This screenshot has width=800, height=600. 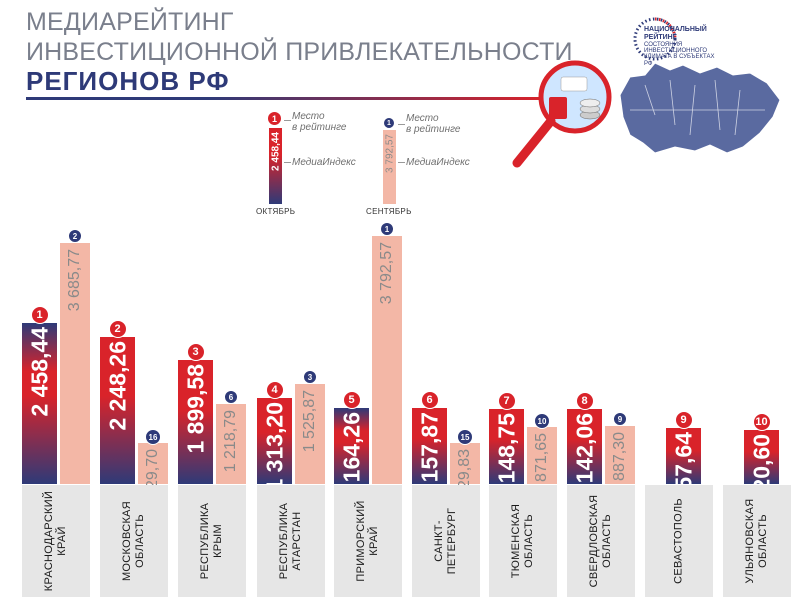 I want to click on region-label: МОСКОВСКАЯ ОБЛАСТЬ, so click(x=134, y=541).